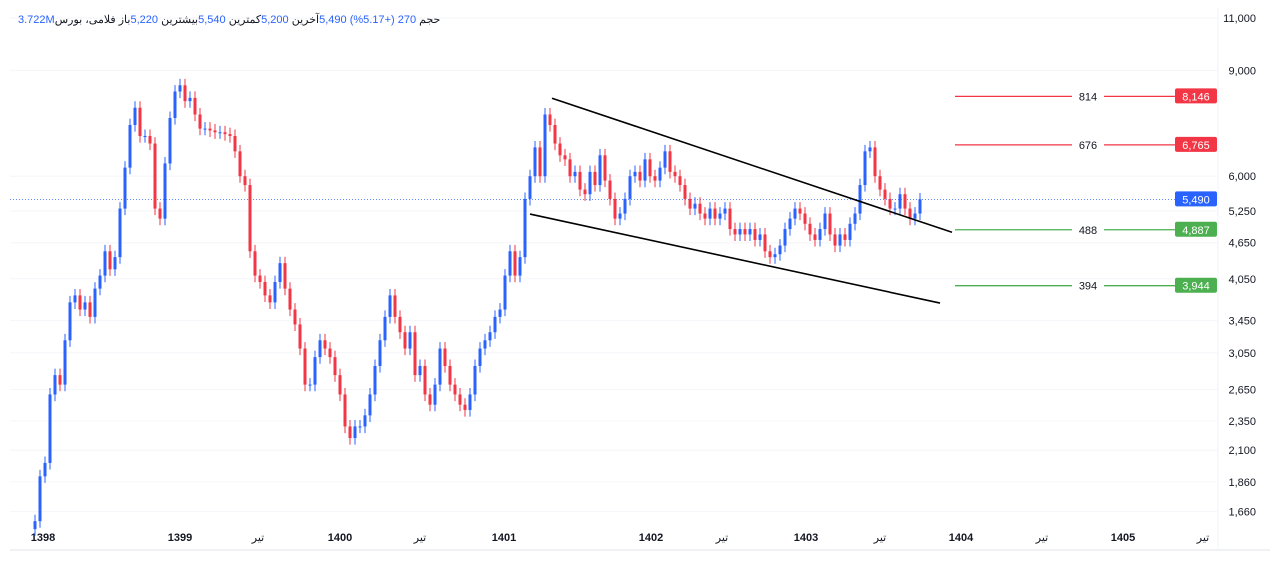 Image resolution: width=1280 pixels, height=561 pixels. What do you see at coordinates (1242, 244) in the screenshot?
I see `y-tick-label: 4,650` at bounding box center [1242, 244].